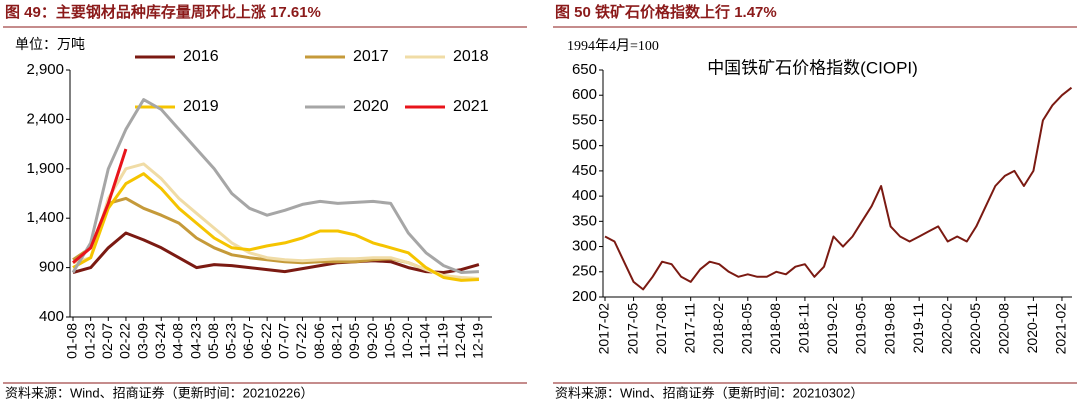 This screenshot has width=1080, height=406. Describe the element at coordinates (584, 170) in the screenshot. I see `y-tick-label: 450` at that location.